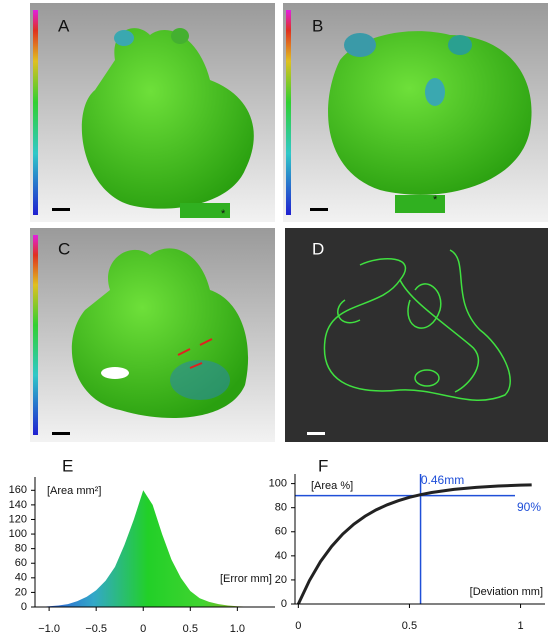 This screenshot has height=638, width=550. Describe the element at coordinates (414, 544) in the screenshot. I see `line` at that location.